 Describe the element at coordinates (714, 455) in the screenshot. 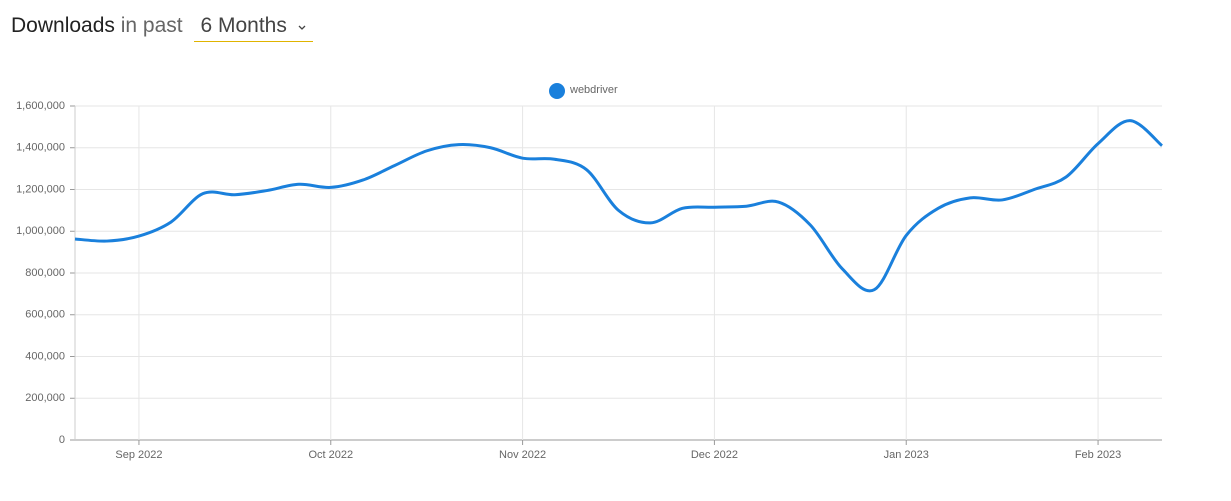

I see `x-tick-label: Dec 2022` at that location.